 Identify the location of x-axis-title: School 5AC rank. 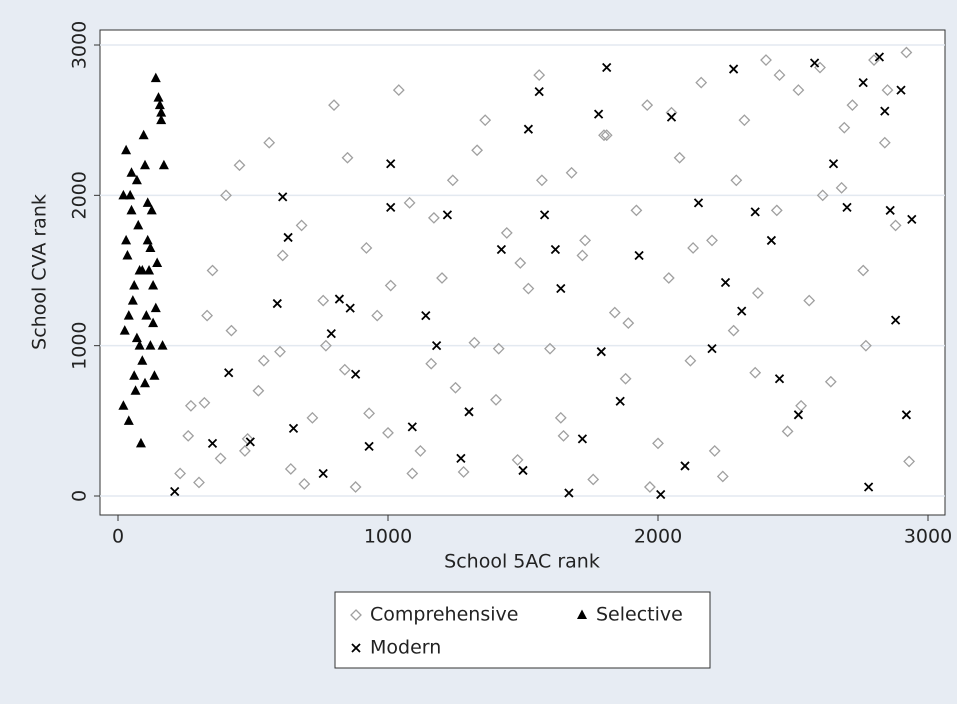
(522, 562).